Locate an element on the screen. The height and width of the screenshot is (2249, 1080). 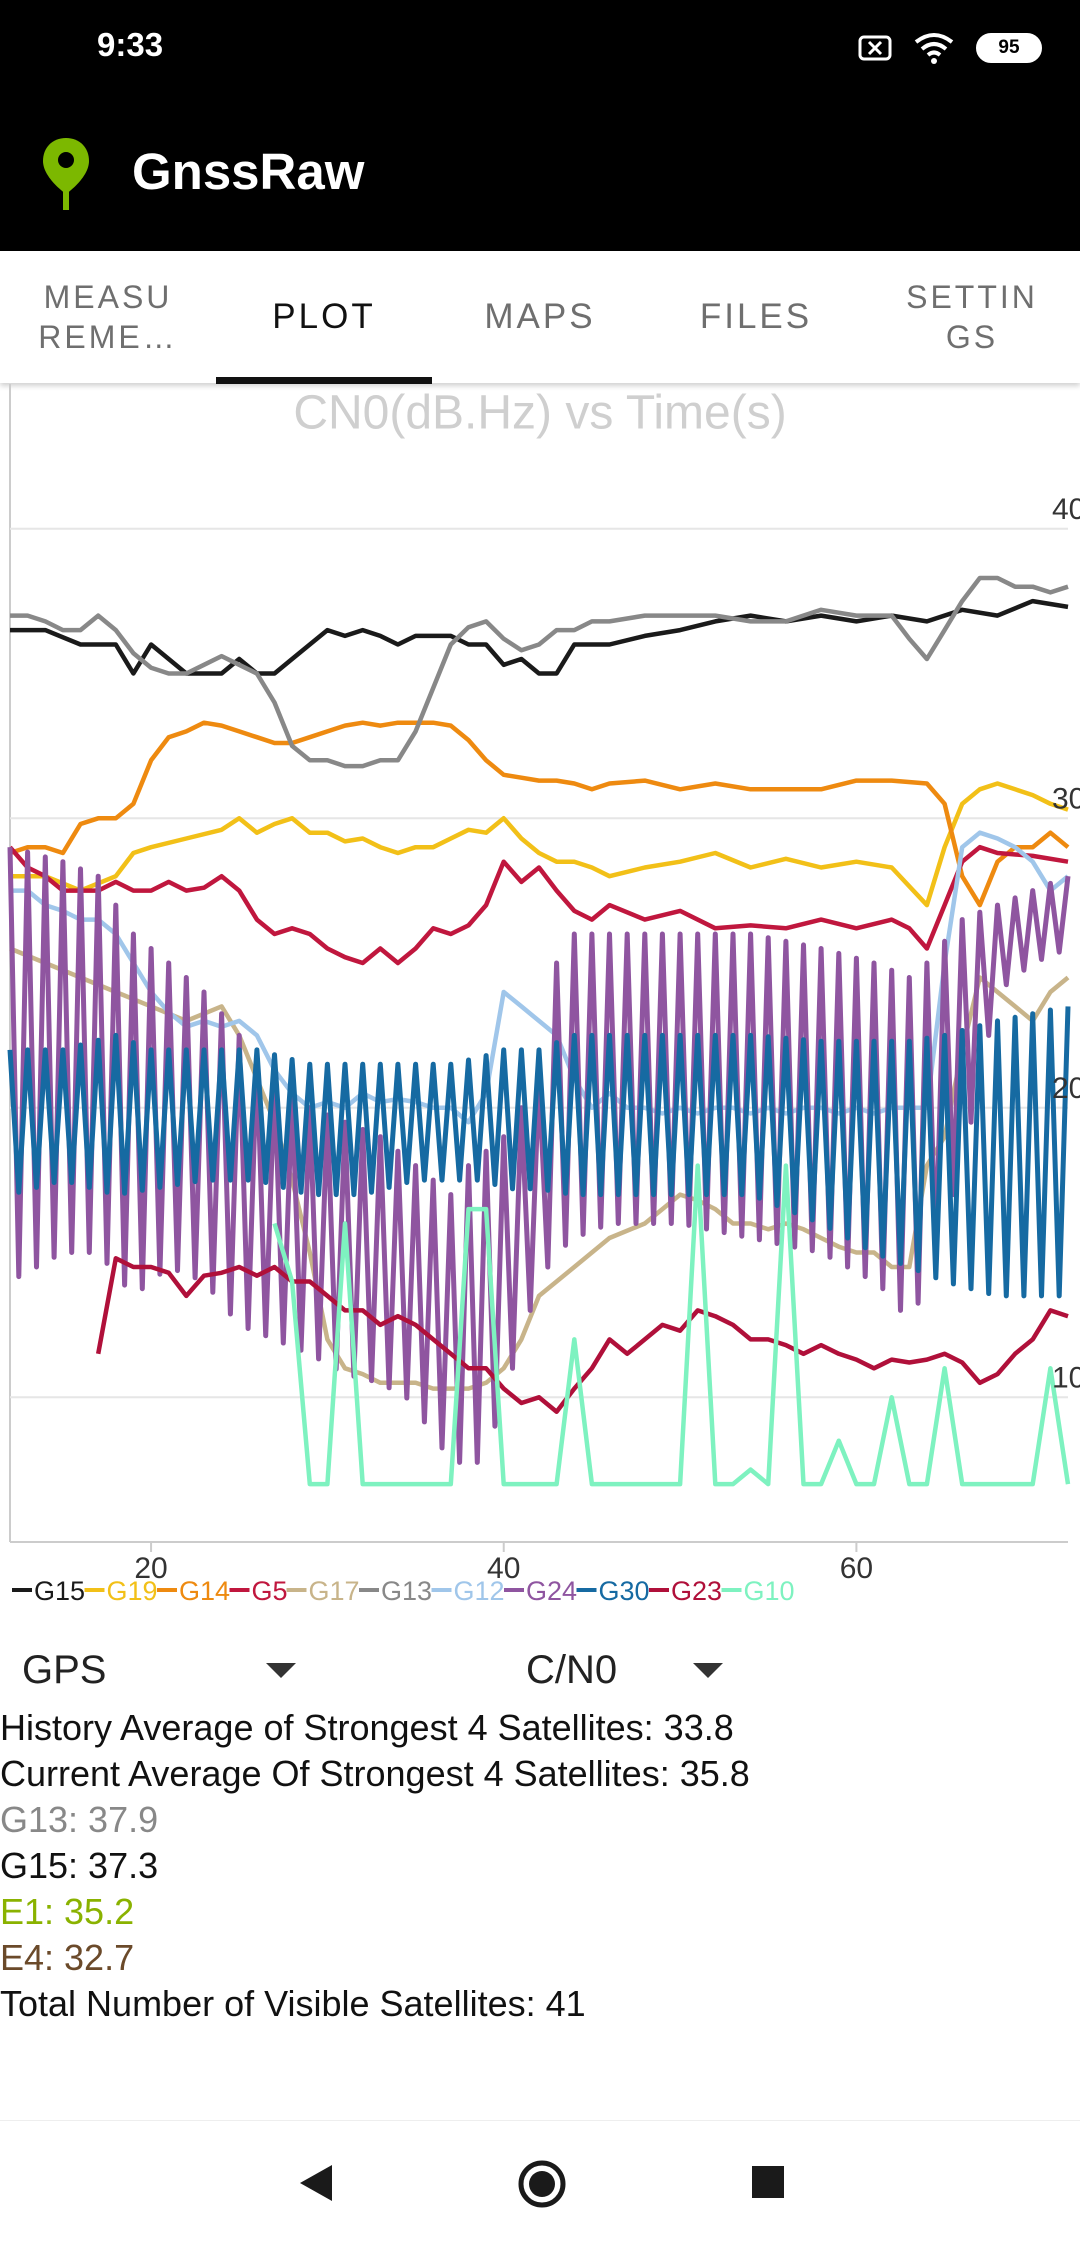
tab-bar: MEASU REME… PLOT MAPS FILES SETTIN GS is located at coordinates (540, 317).